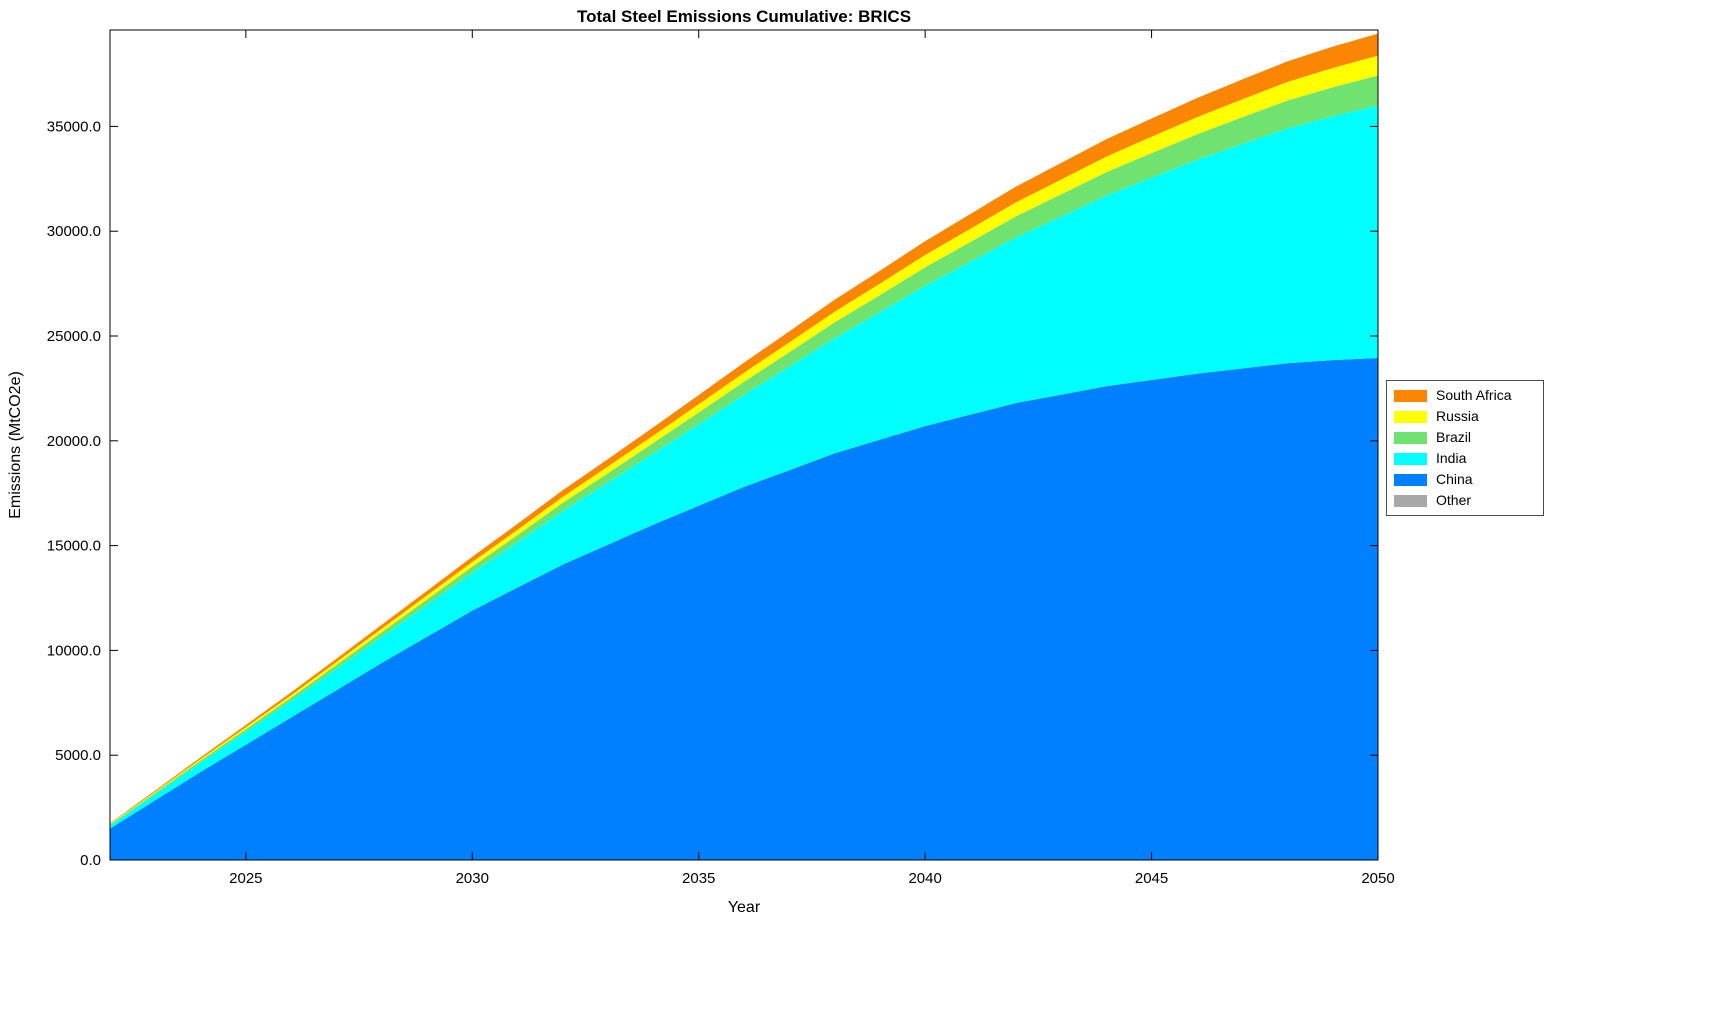 This screenshot has width=1735, height=1021. I want to click on y-tick-label: 5000.0, so click(78, 755).